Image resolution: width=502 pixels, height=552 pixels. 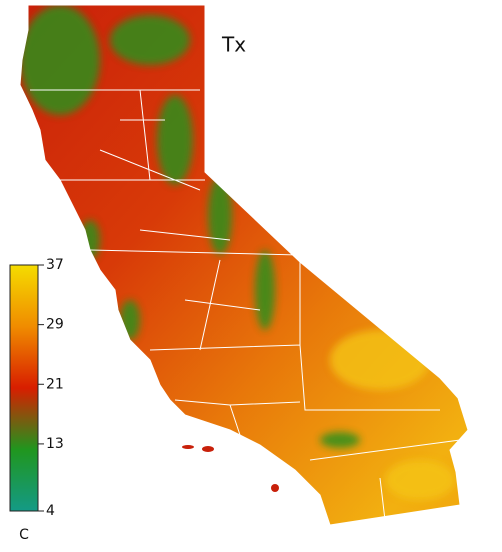 What do you see at coordinates (55, 444) in the screenshot?
I see `colorbar-tick-label: 13` at bounding box center [55, 444].